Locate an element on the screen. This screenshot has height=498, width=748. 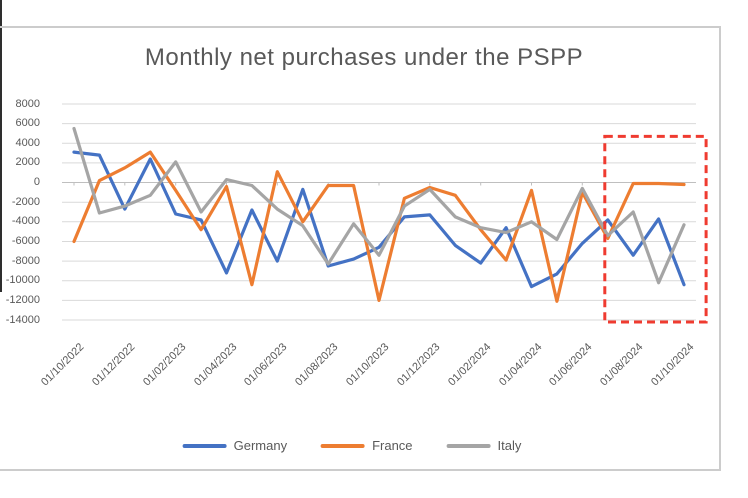
y-axis-label: -4000 is located at coordinates (25, 221).